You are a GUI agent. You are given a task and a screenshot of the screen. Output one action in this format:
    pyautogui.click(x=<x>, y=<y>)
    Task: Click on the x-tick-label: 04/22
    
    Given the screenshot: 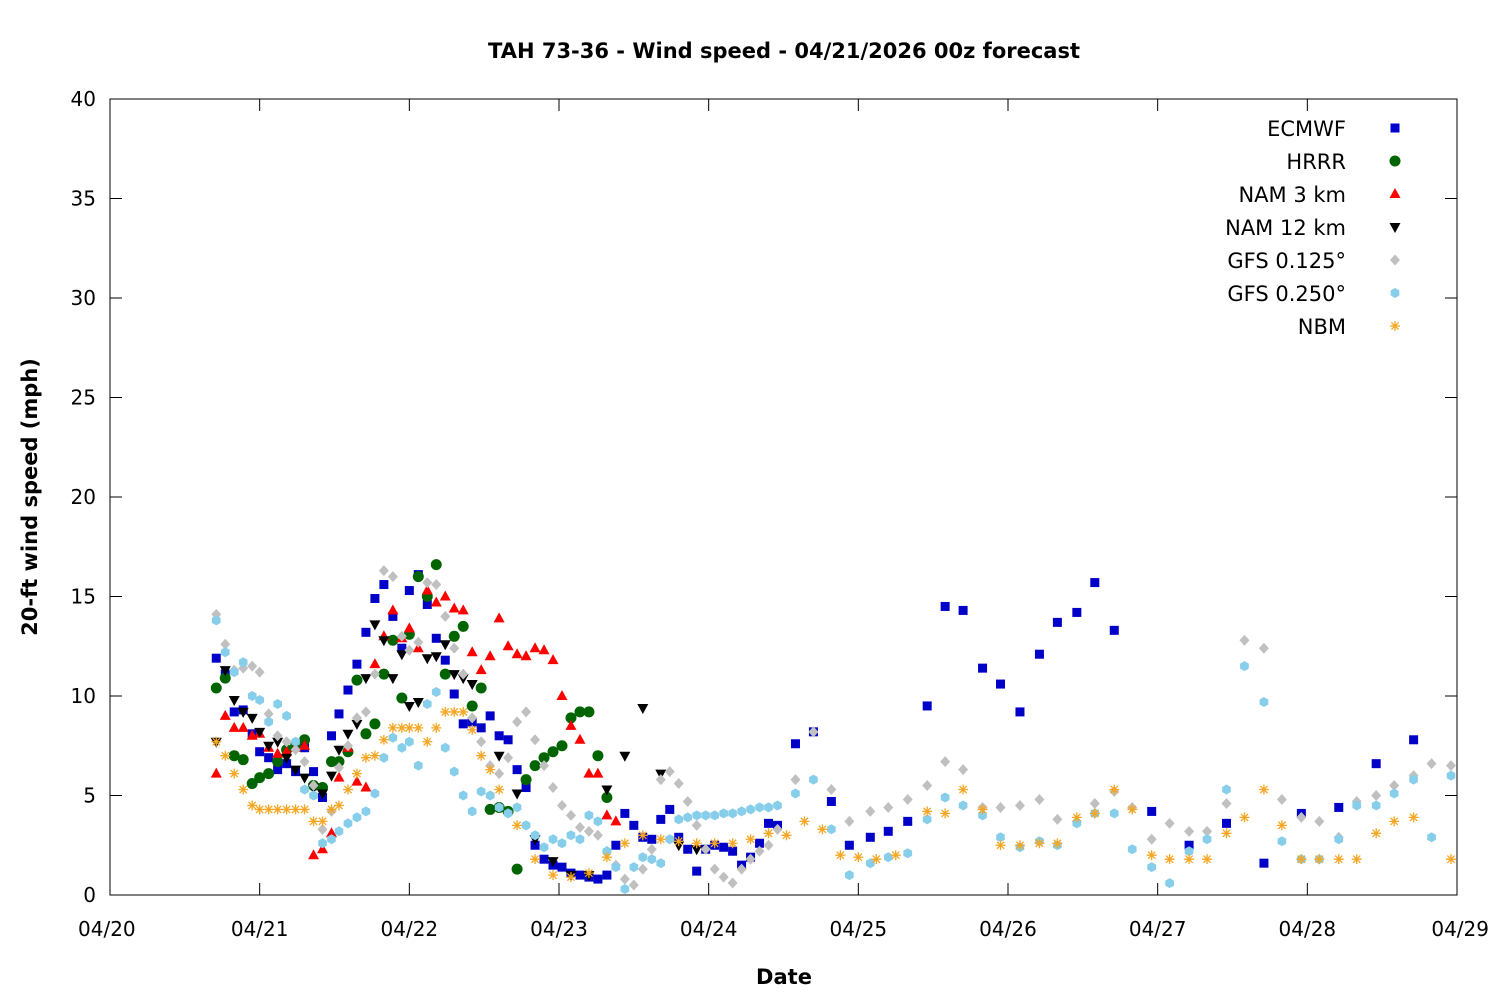 What is the action you would take?
    pyautogui.click(x=410, y=929)
    